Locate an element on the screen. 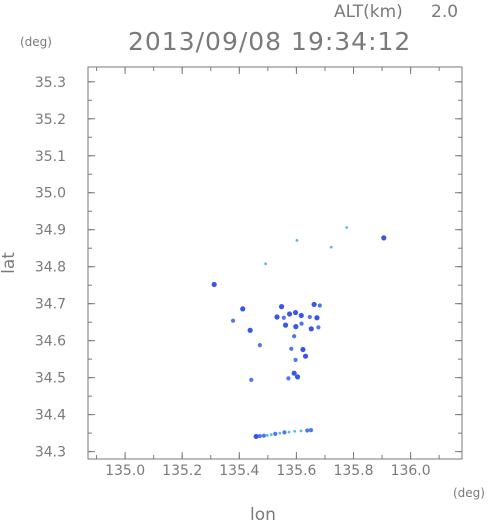 Image resolution: width=491 pixels, height=521 pixels. x-axis-unit: (deg) is located at coordinates (469, 493).